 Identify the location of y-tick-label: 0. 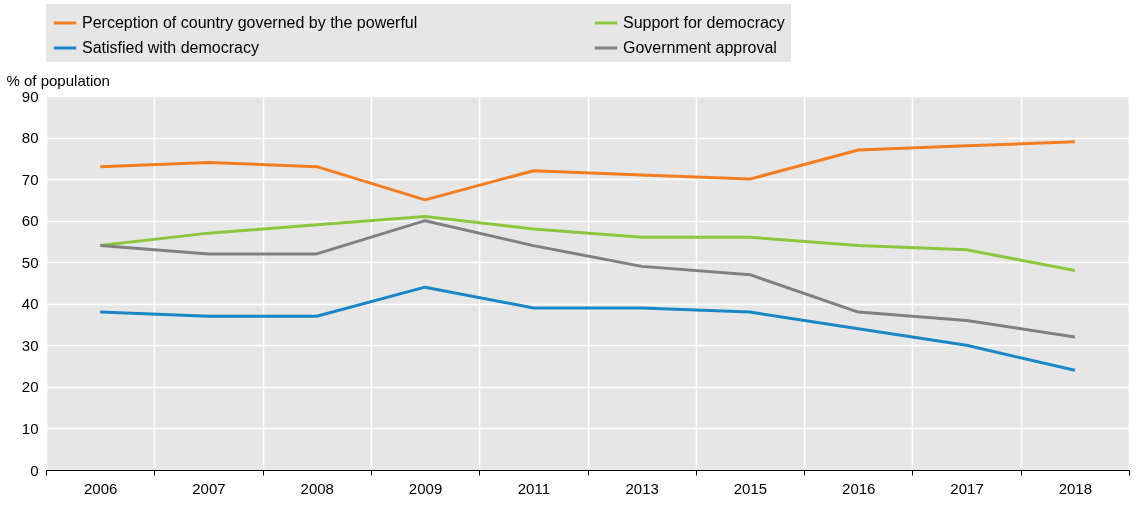
(34, 470).